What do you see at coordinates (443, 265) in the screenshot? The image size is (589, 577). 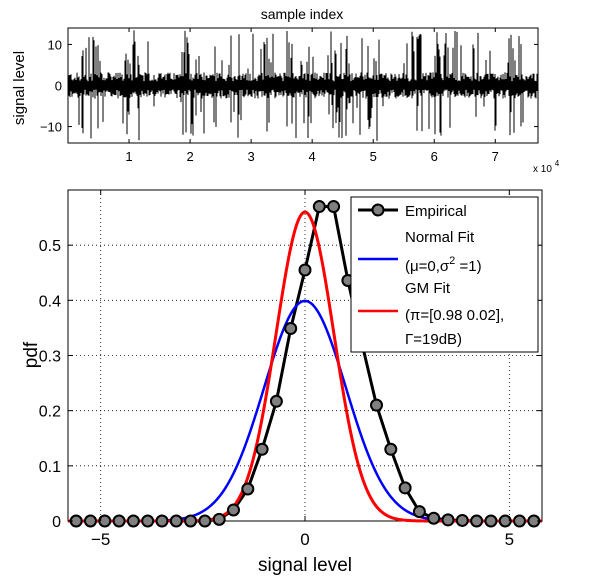 I see `legend-label-normal-2: (μ=0,σ2 =1)` at bounding box center [443, 265].